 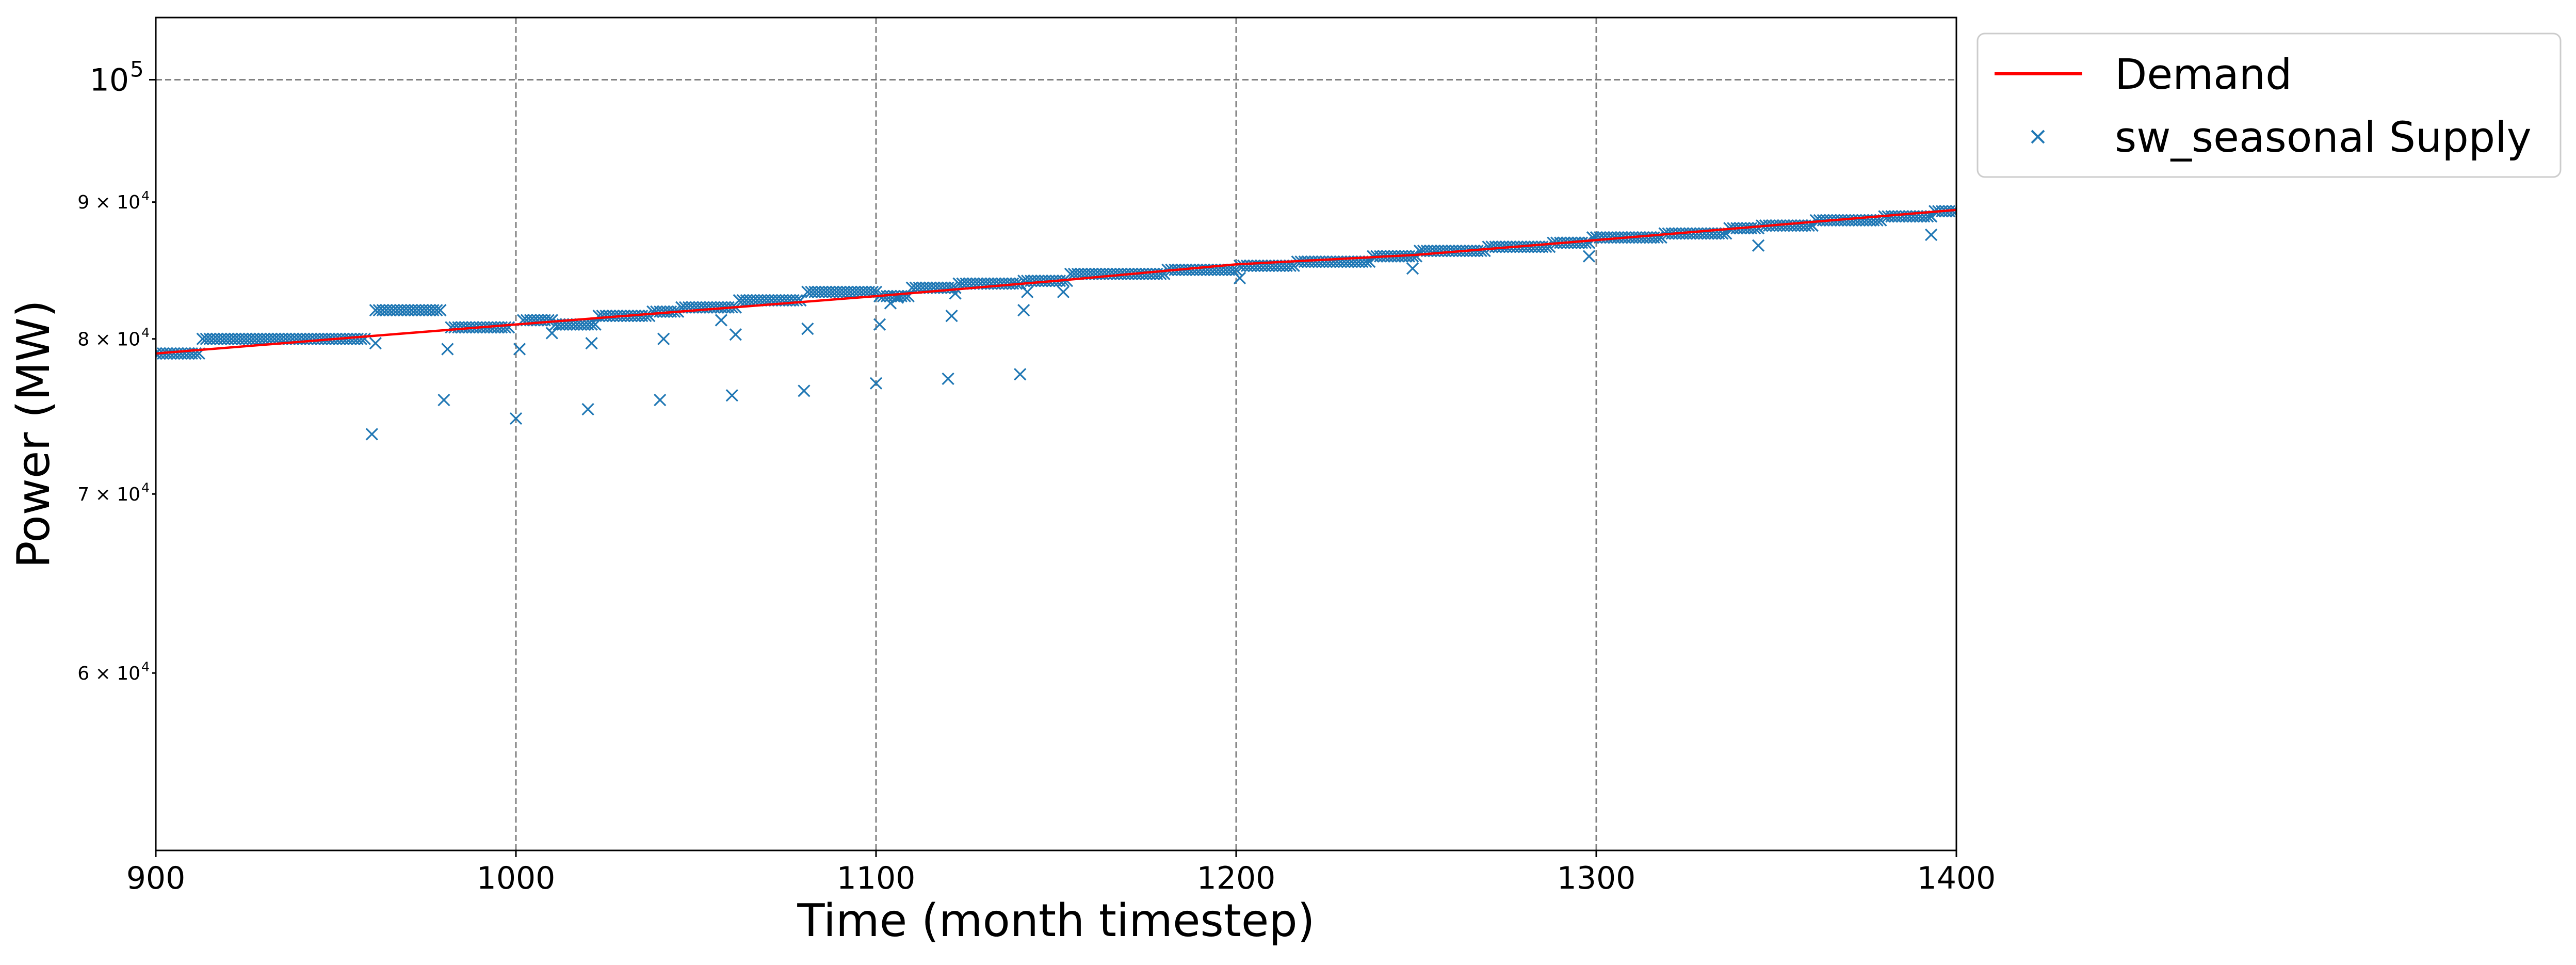 What do you see at coordinates (1956, 878) in the screenshot?
I see `x-tick-label: 1400` at bounding box center [1956, 878].